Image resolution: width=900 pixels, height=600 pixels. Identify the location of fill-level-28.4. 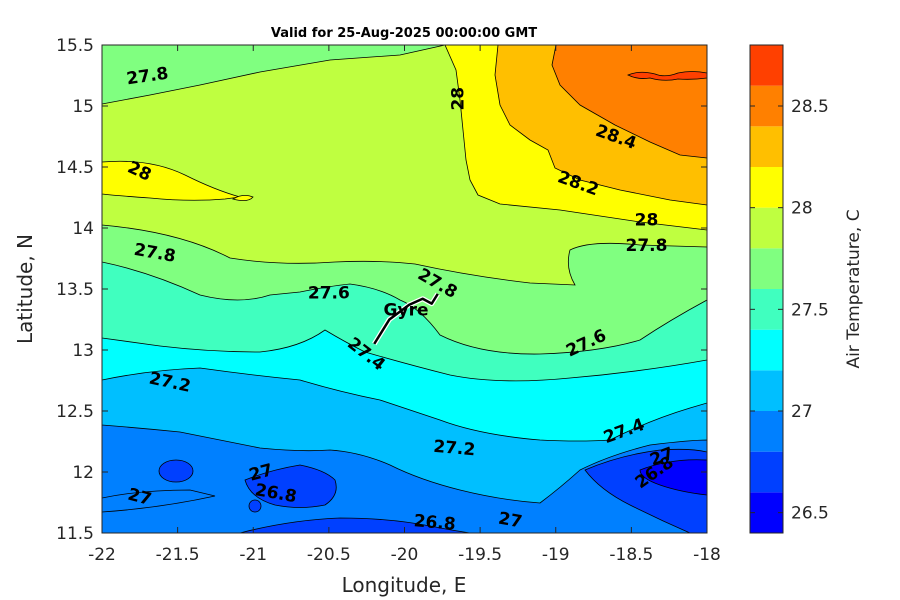
(629, 102).